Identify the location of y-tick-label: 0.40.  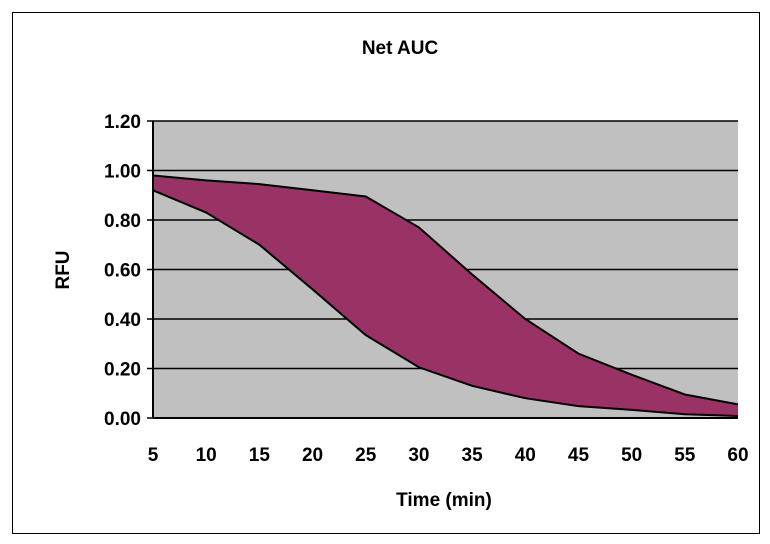
(122, 320).